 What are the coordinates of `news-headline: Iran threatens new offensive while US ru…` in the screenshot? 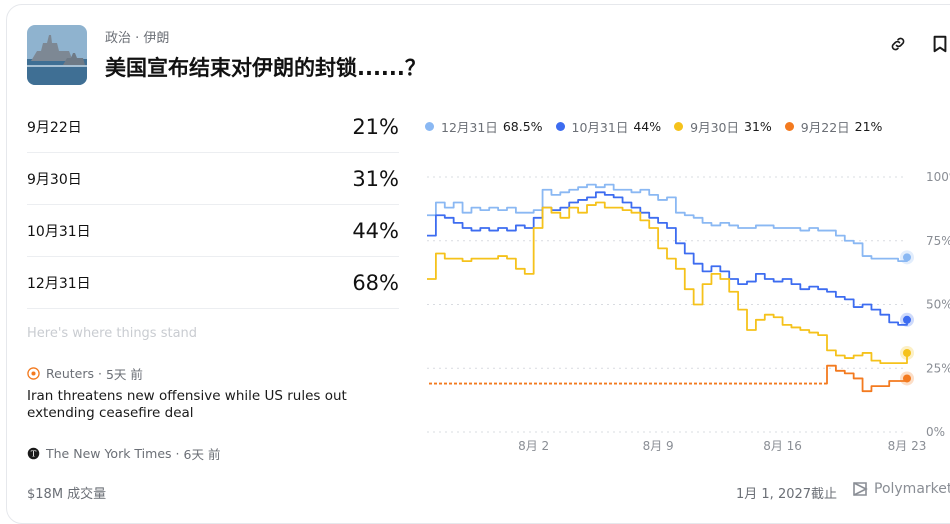 It's located at (187, 404).